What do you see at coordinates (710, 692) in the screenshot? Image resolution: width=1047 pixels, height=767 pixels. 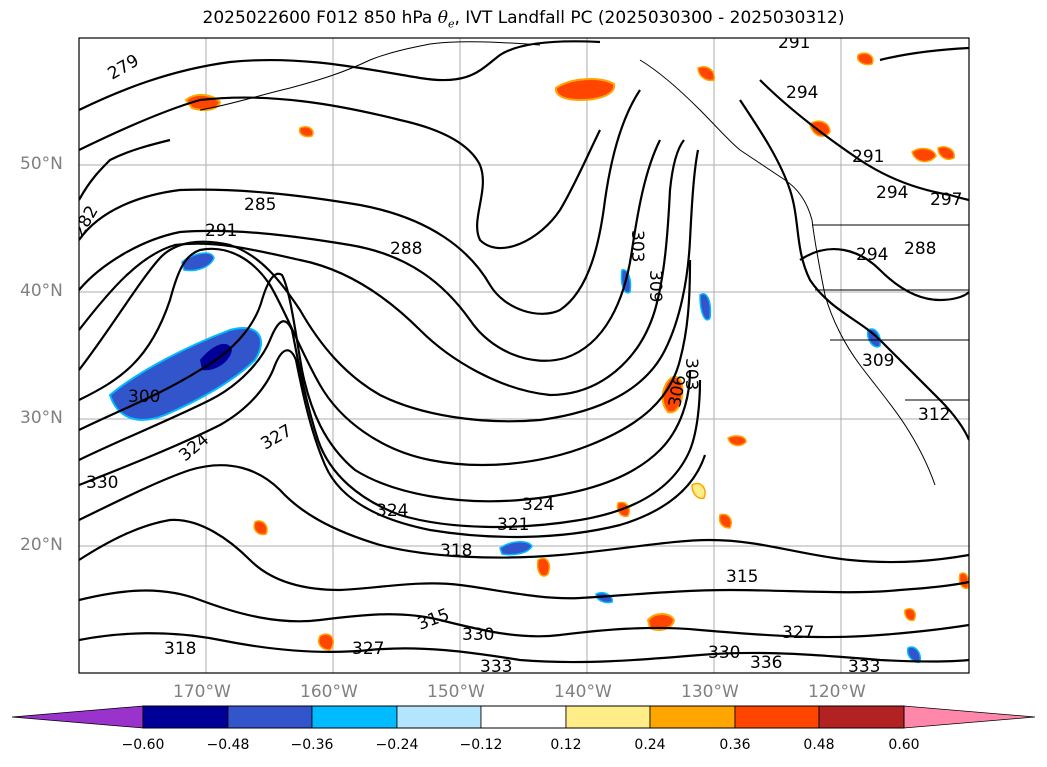 I see `lon-label-130w: 130°W` at bounding box center [710, 692].